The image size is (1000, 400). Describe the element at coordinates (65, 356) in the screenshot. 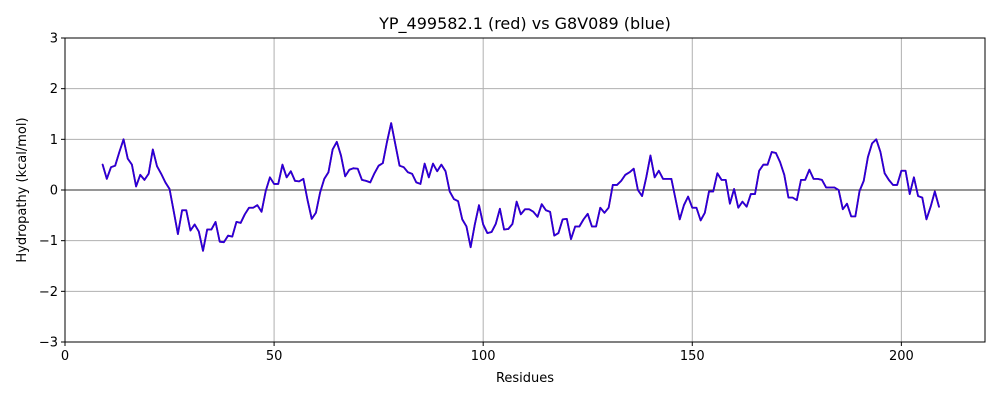

I see `x-tick-label: 0` at that location.